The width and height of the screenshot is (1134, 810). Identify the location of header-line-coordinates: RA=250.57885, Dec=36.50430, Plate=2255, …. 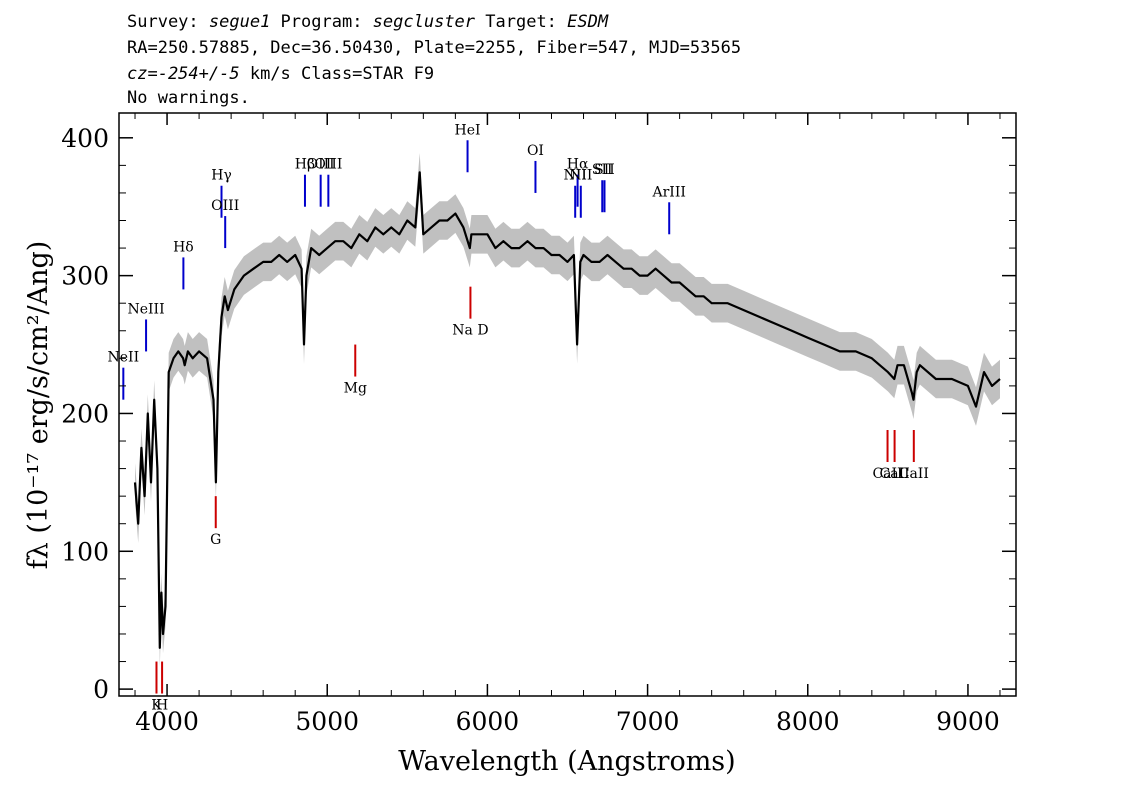
(434, 48).